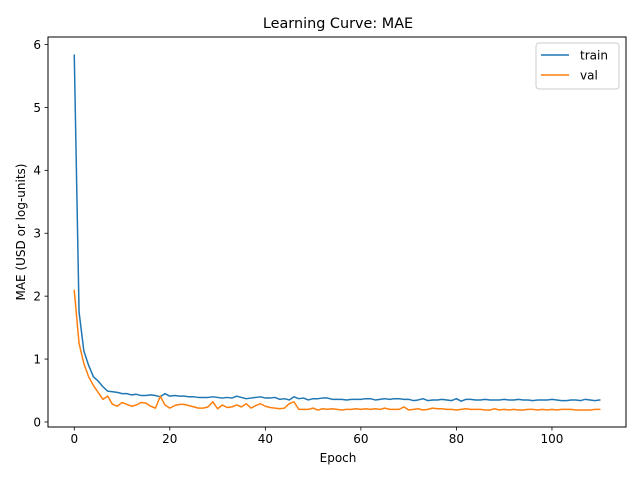 This screenshot has height=480, width=640. I want to click on y-tick-label: 6, so click(37, 45).